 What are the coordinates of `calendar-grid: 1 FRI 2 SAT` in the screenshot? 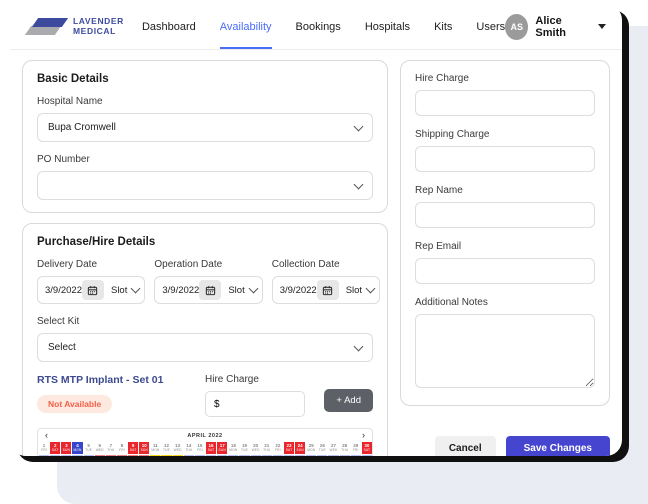 It's located at (205, 449).